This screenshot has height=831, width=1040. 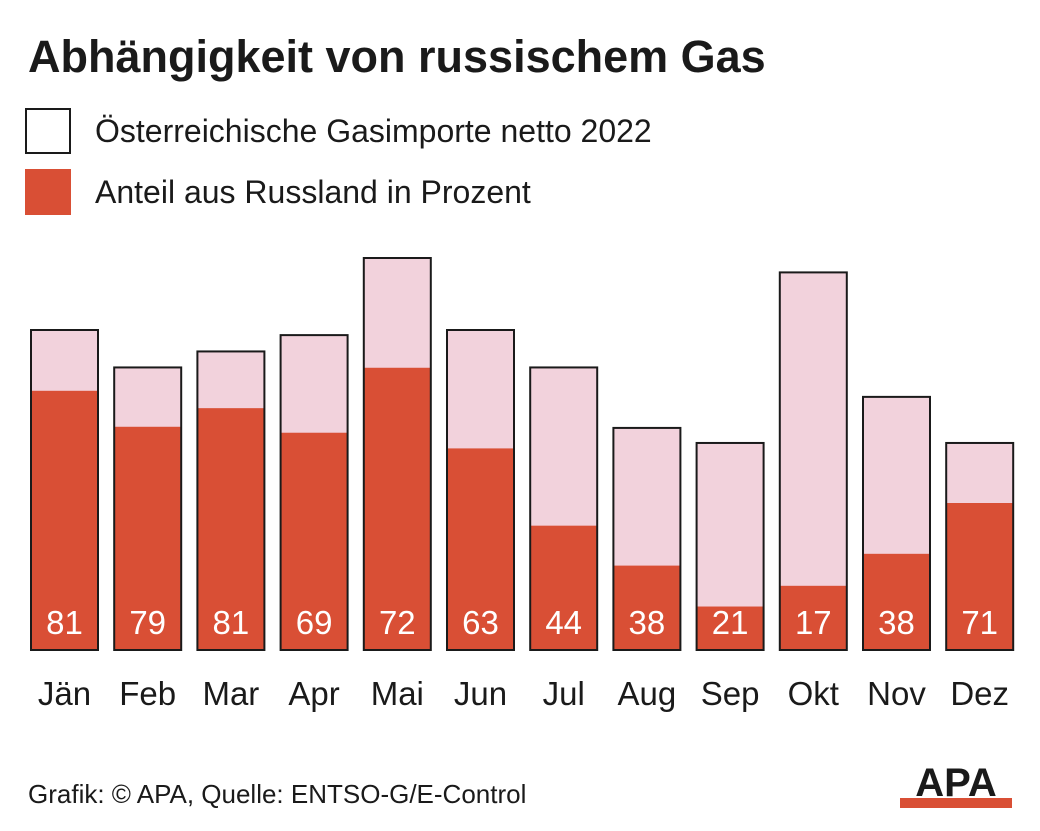 I want to click on legend-label-russia-share: Anteil aus Russland in Prozent, so click(x=313, y=192).